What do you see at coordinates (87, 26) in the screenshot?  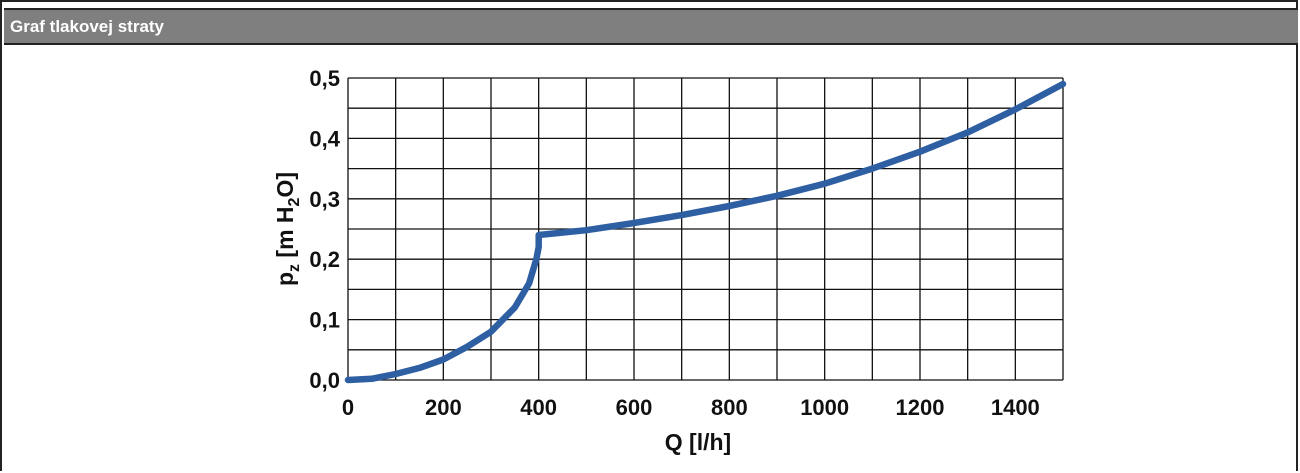 I see `panel-title: Graf tlakovej straty` at bounding box center [87, 26].